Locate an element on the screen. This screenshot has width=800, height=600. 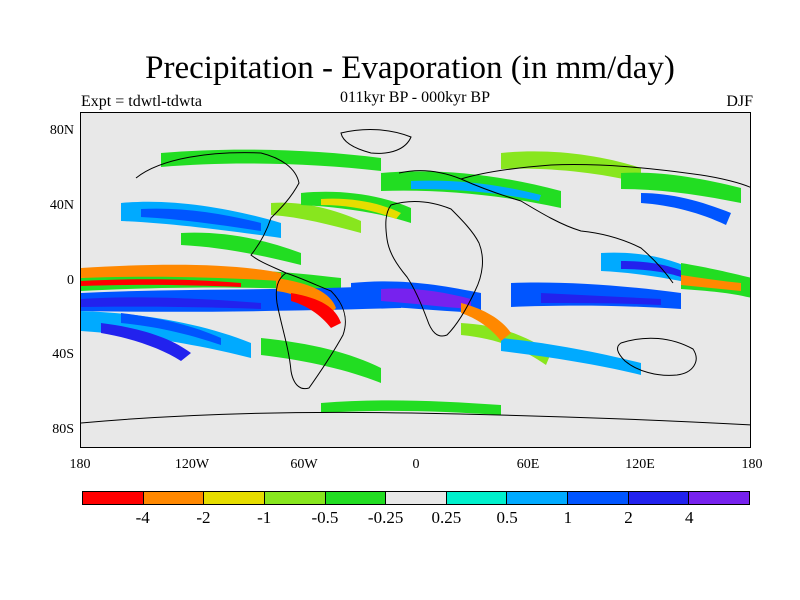
lat-tick-label: 80N is located at coordinates (61, 130).